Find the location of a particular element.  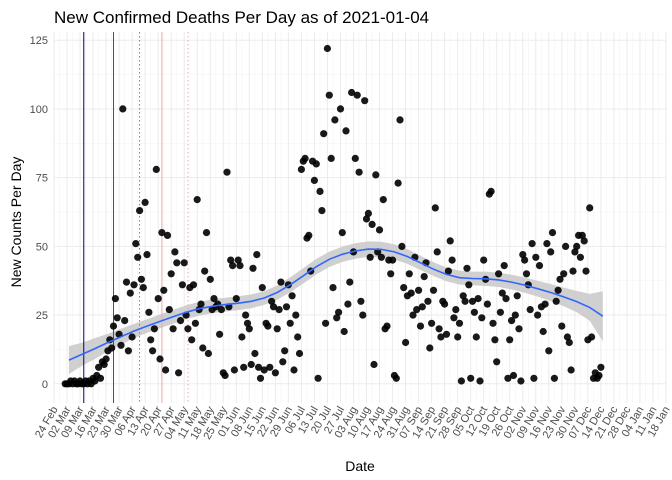

reference-lines is located at coordinates (136, 217).